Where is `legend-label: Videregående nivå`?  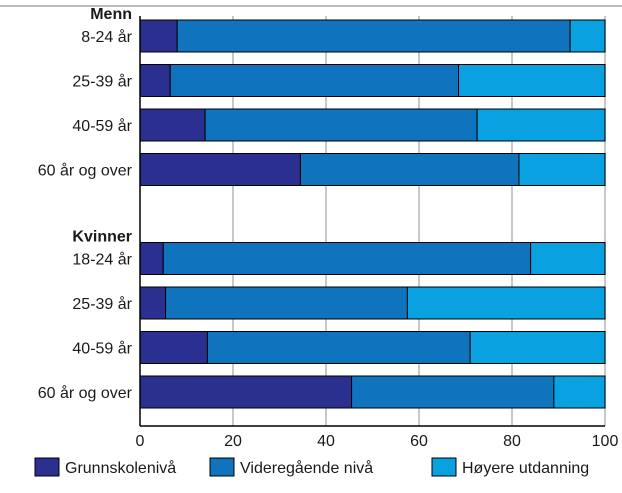 legend-label: Videregående nivå is located at coordinates (306, 468).